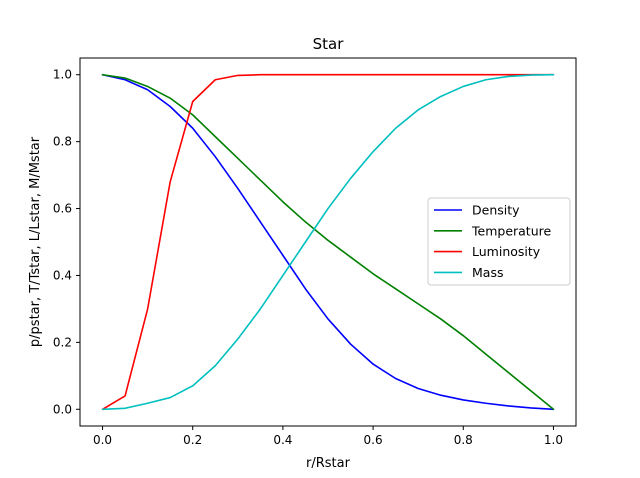 This screenshot has width=640, height=478. What do you see at coordinates (282, 440) in the screenshot?
I see `x-tick-label: 0.4` at bounding box center [282, 440].